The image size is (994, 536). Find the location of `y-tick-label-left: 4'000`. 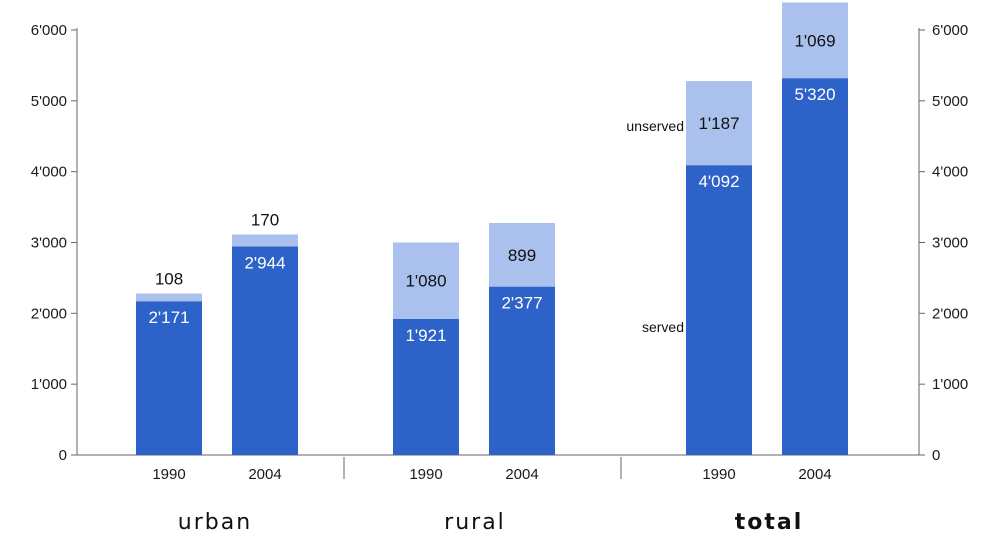

y-tick-label-left: 4'000 is located at coordinates (49, 172).